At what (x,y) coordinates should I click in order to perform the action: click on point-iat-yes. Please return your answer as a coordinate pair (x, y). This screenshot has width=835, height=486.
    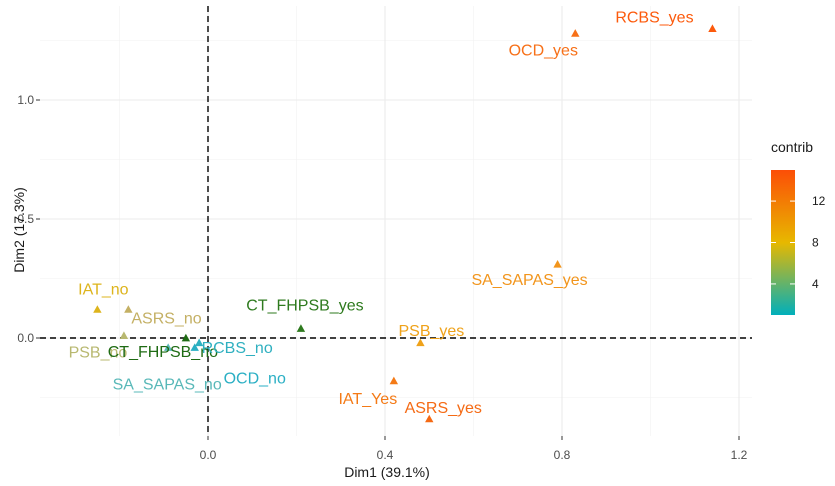
    Looking at the image, I should click on (394, 380).